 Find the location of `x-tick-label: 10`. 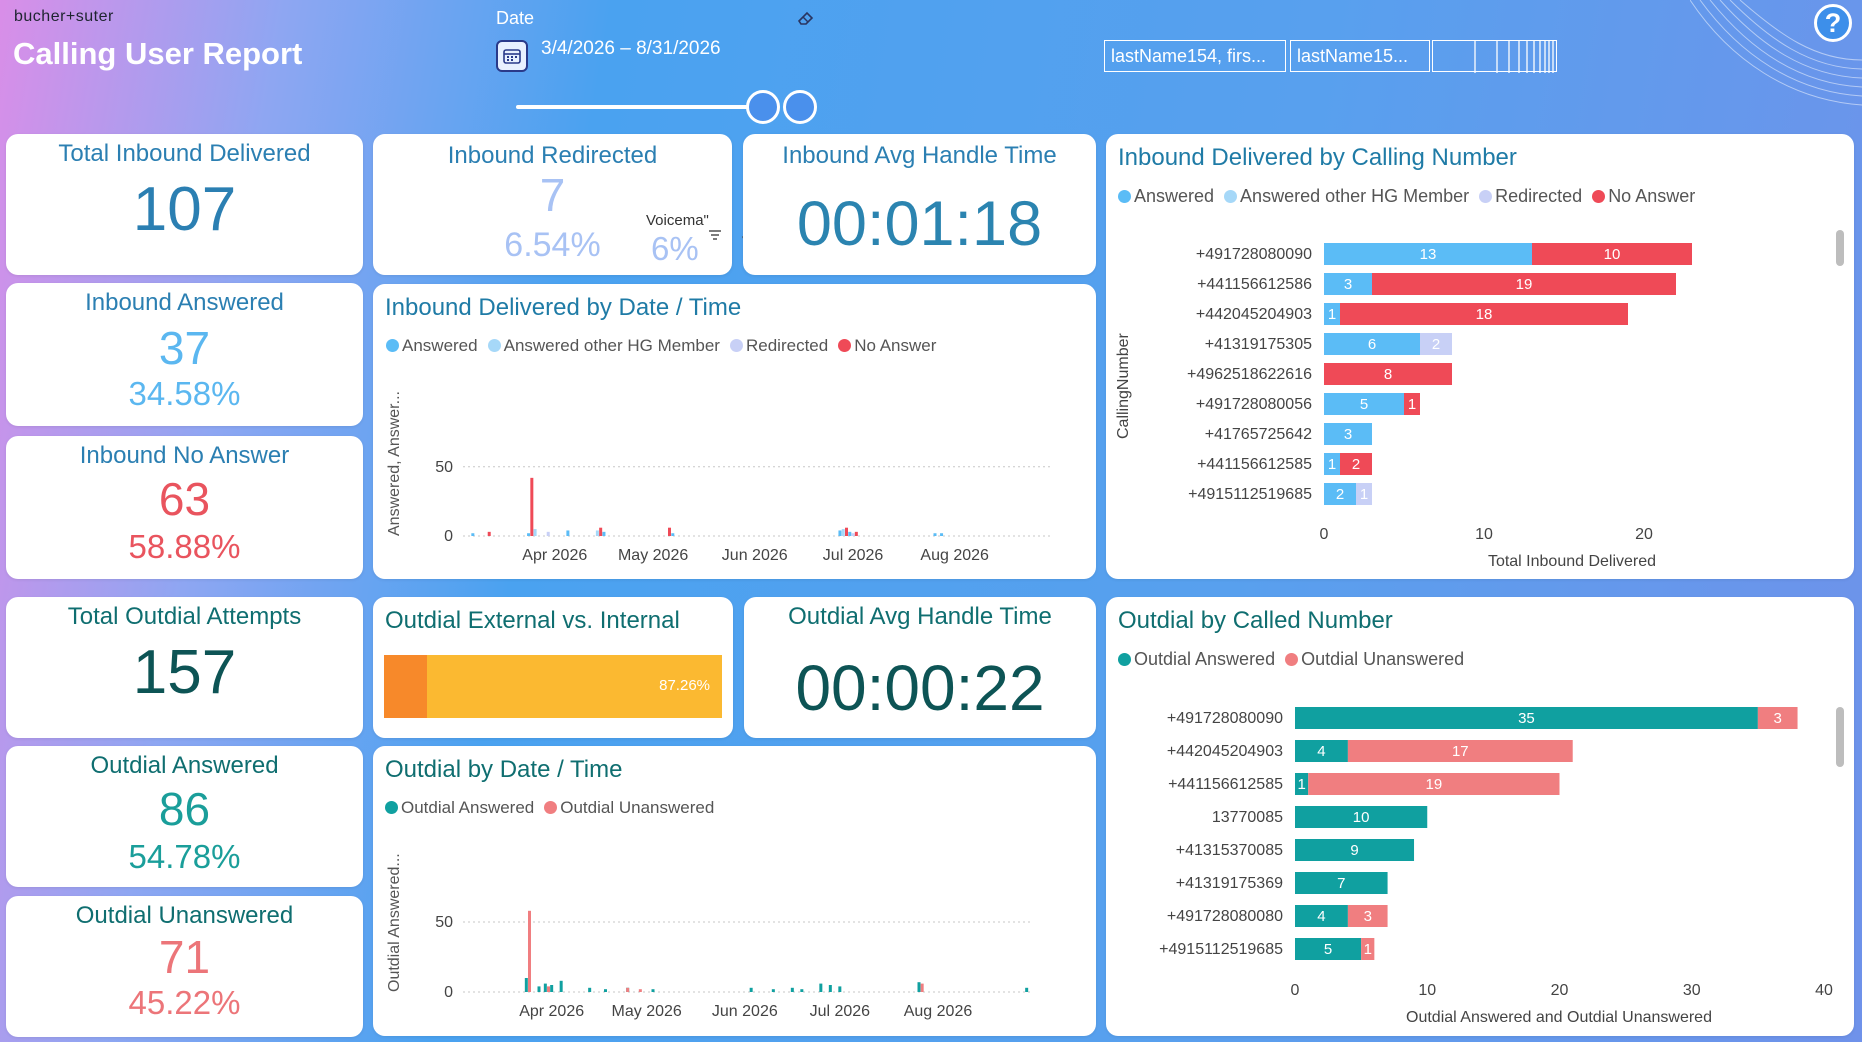

x-tick-label: 10 is located at coordinates (1427, 990).